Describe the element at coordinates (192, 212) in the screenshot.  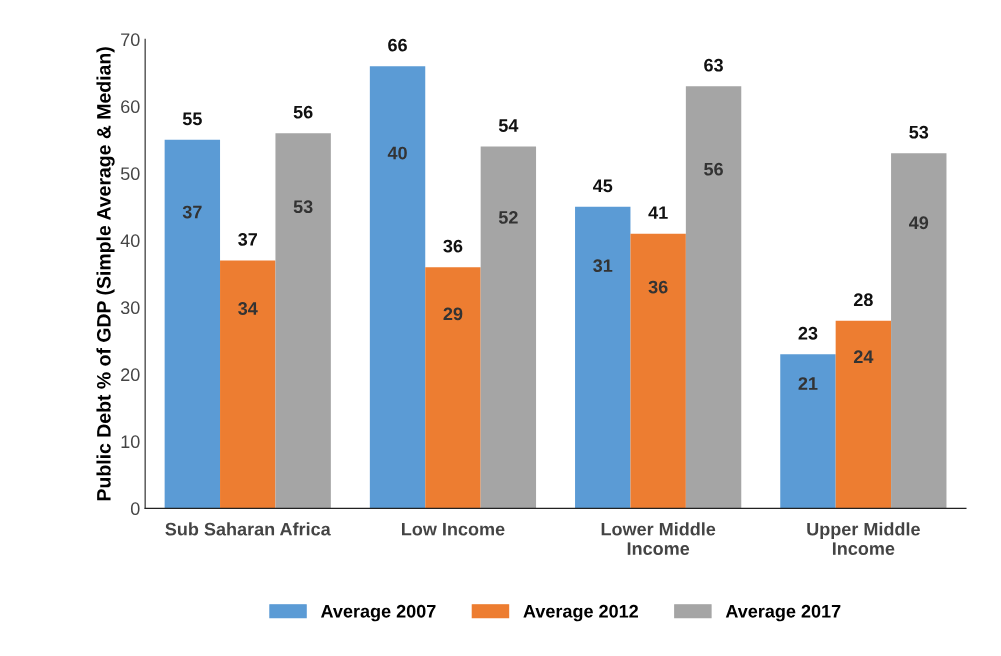
I see `annotation: 37` at that location.